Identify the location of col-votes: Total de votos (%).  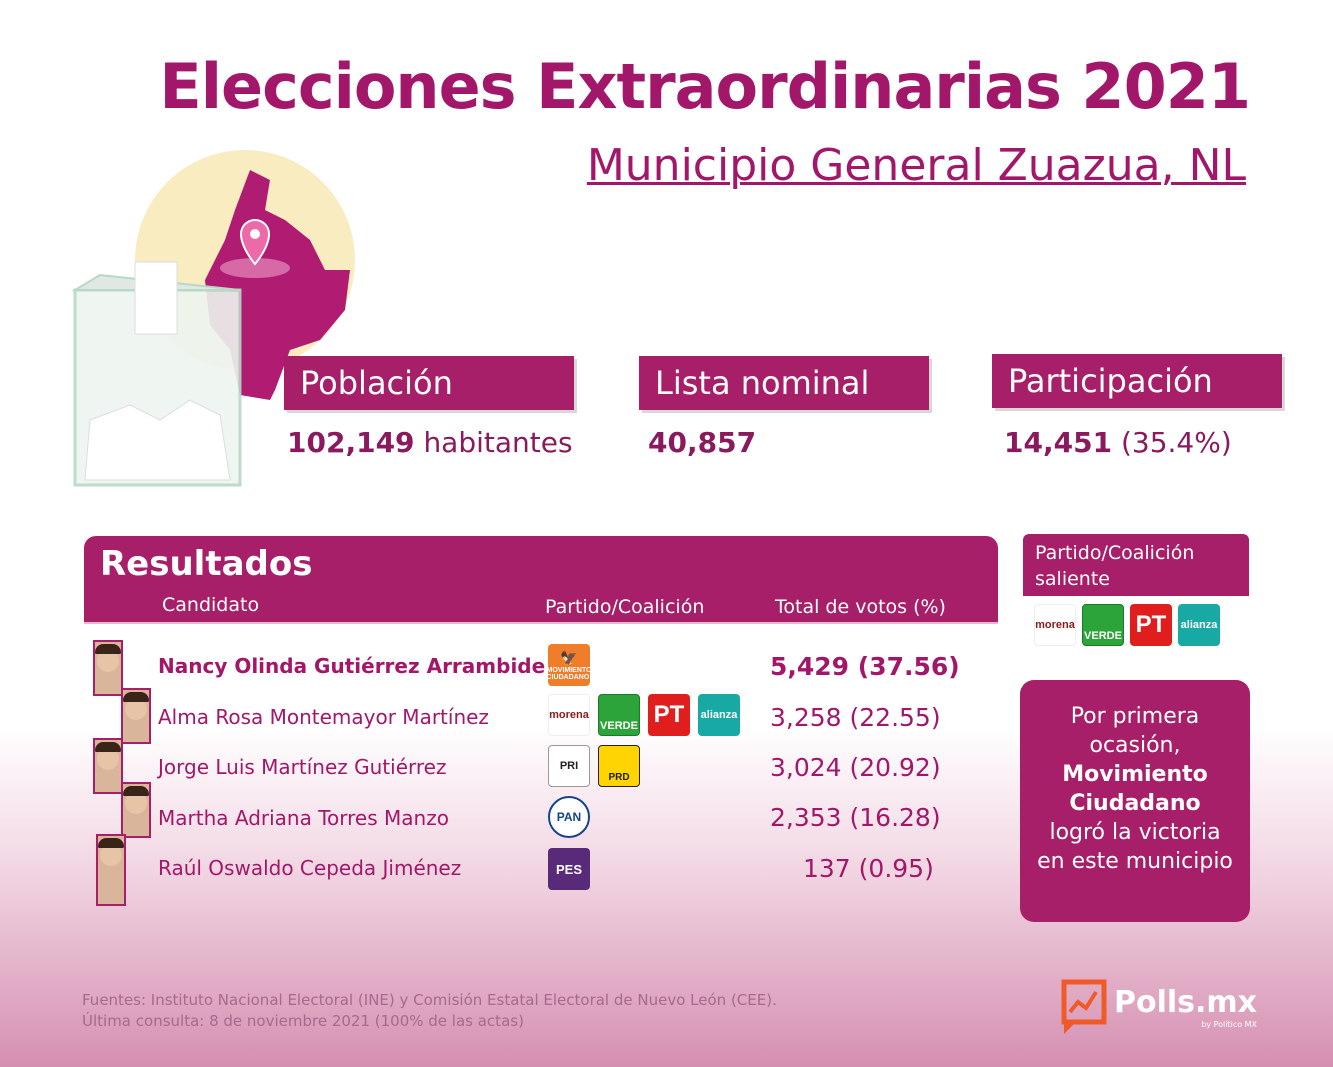
(860, 607).